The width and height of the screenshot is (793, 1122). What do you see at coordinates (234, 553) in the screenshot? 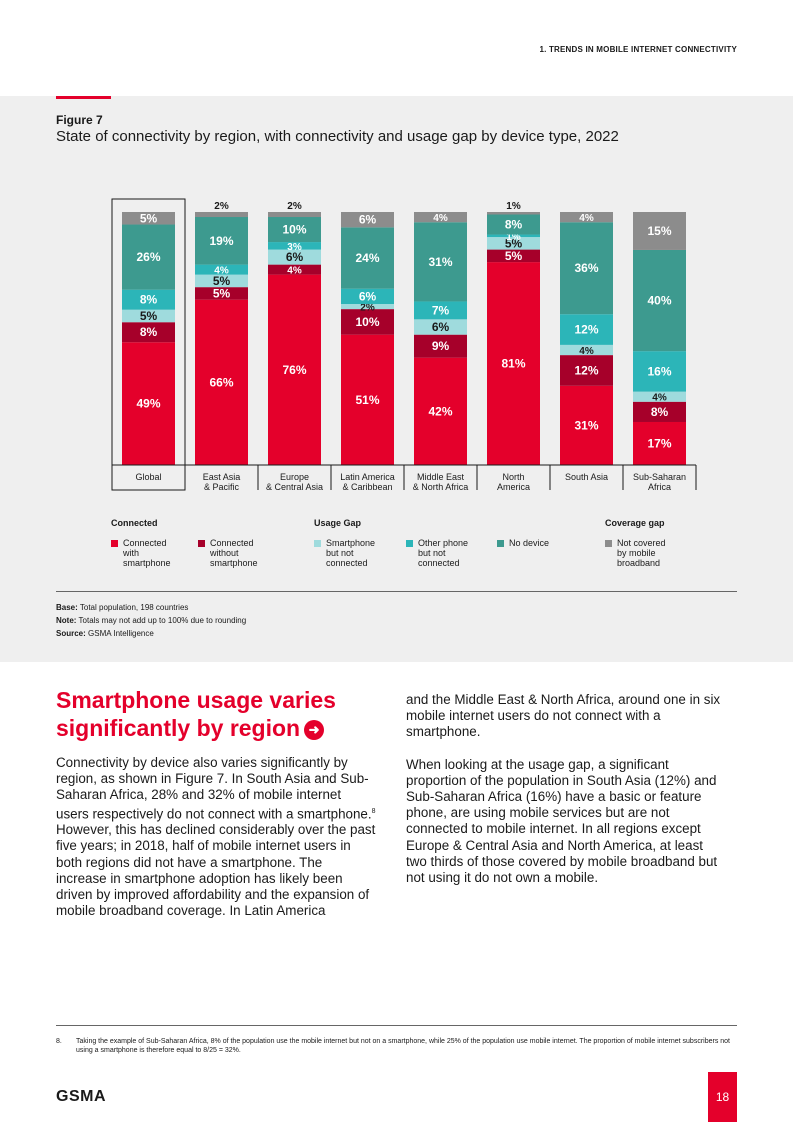
I see `legend-label: Connected without smartphone` at bounding box center [234, 553].